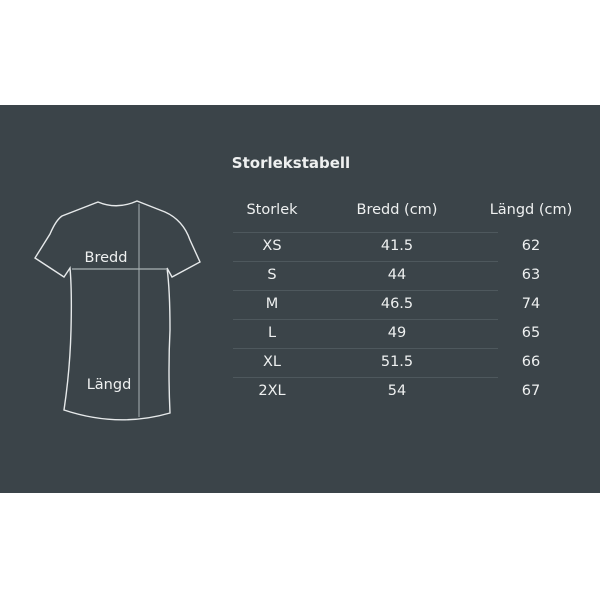  Describe the element at coordinates (531, 210) in the screenshot. I see `column-header: Längd (cm)` at that location.